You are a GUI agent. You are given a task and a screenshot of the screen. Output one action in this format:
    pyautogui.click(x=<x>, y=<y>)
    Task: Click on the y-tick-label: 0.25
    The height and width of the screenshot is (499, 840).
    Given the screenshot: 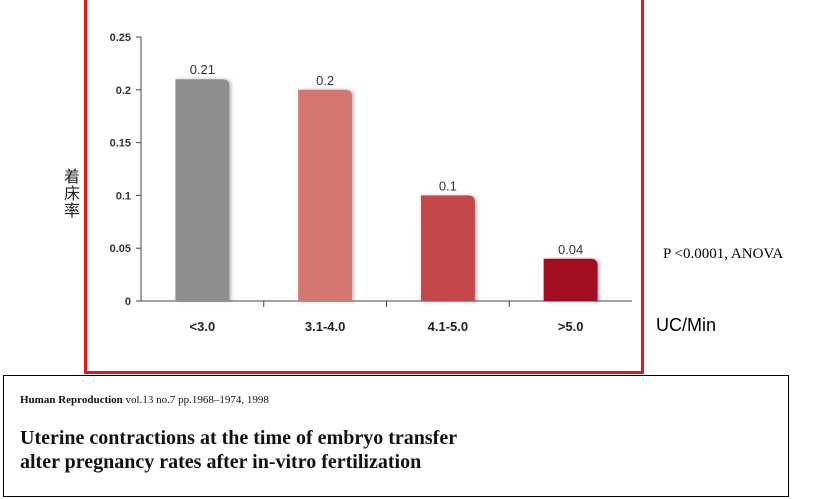 What is the action you would take?
    pyautogui.click(x=120, y=38)
    